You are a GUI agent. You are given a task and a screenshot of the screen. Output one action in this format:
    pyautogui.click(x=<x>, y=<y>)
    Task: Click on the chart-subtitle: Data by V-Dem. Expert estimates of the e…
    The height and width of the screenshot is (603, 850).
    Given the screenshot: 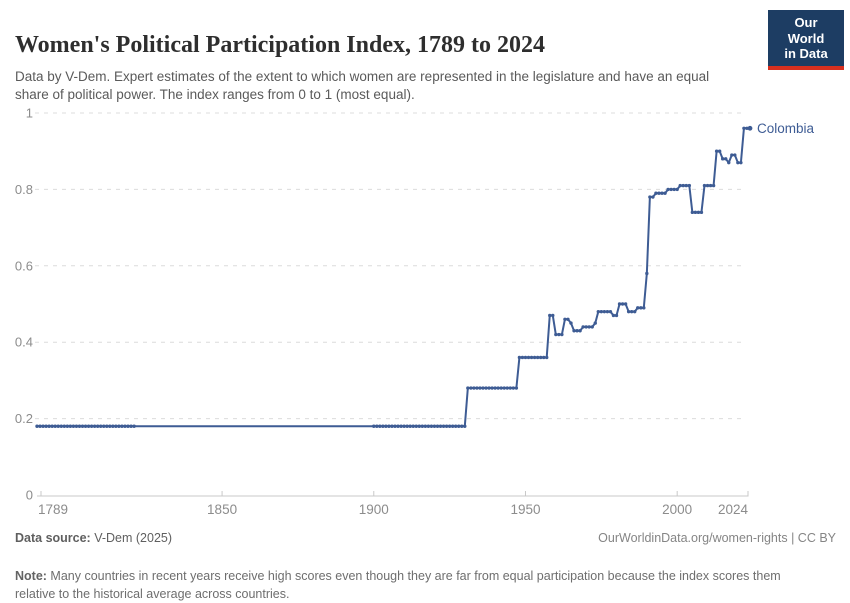 What is the action you would take?
    pyautogui.click(x=362, y=85)
    